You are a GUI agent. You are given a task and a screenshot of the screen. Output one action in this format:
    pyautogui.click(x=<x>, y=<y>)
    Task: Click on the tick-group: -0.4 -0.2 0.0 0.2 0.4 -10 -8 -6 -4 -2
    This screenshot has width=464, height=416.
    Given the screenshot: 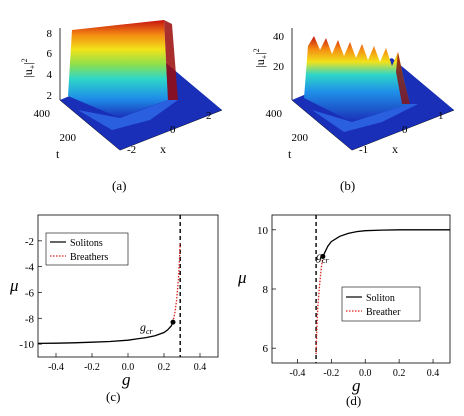 What is the action you would take?
    pyautogui.click(x=112, y=304)
    